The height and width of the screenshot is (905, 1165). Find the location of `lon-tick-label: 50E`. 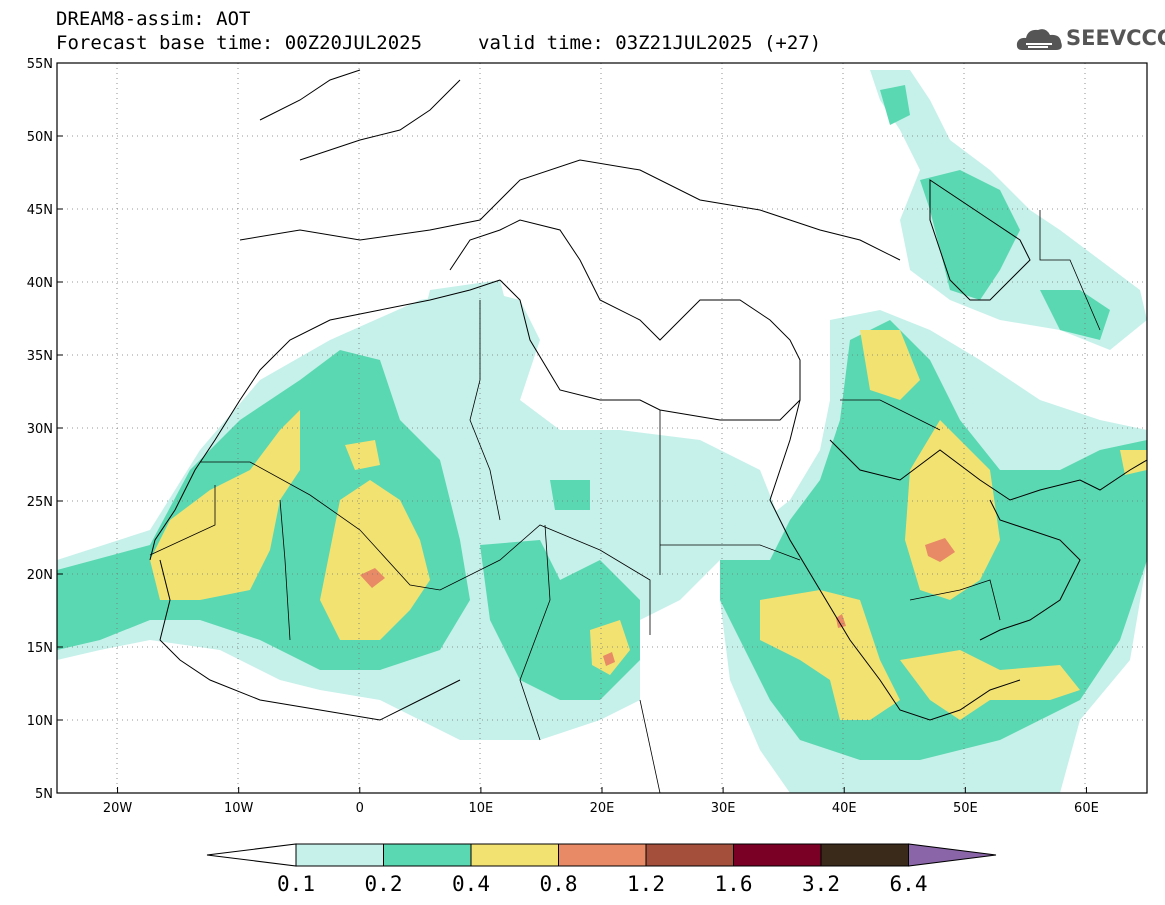

lon-tick-label: 50E is located at coordinates (965, 808).